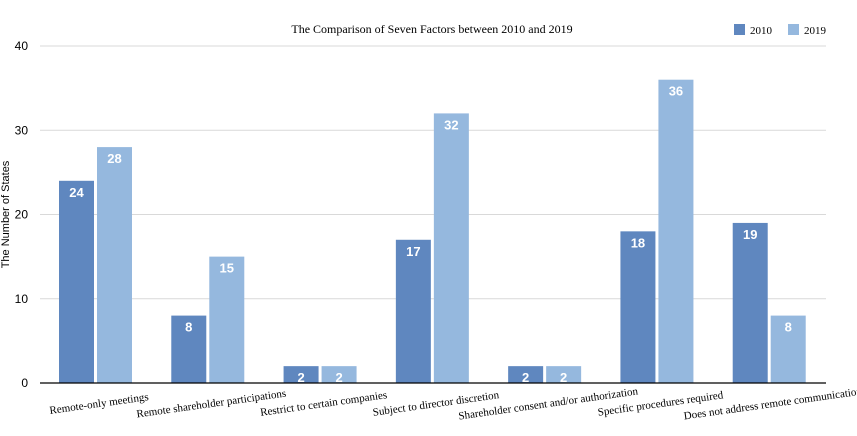 Image resolution: width=857 pixels, height=436 pixels. Describe the element at coordinates (99, 404) in the screenshot. I see `x-category-label: Remote-only meetings` at that location.